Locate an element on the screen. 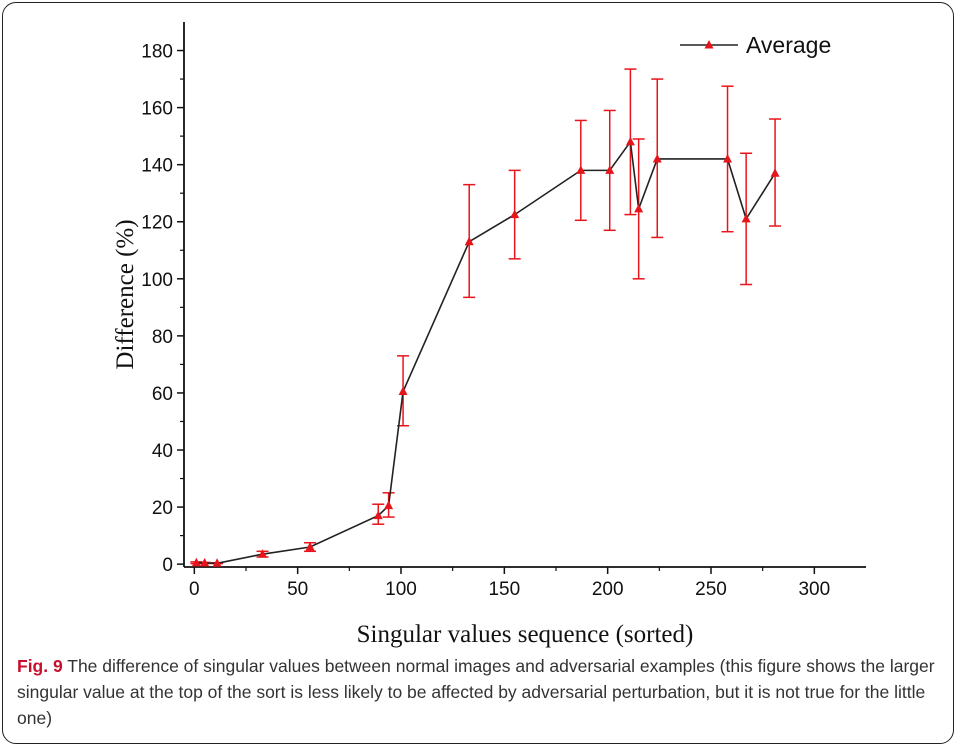  legend-label: Average is located at coordinates (788, 45).